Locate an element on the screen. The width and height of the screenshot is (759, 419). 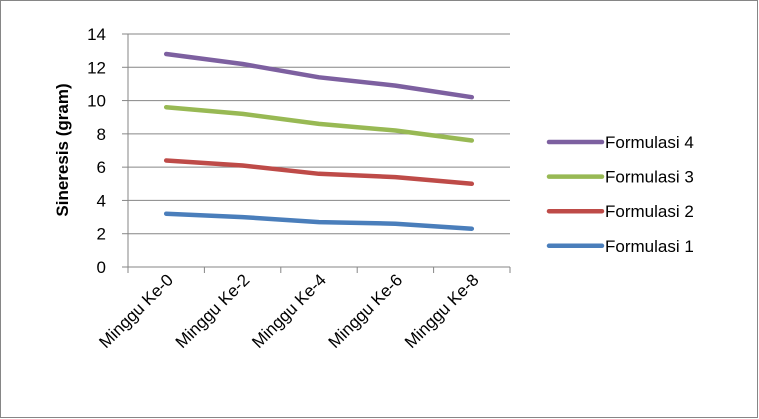
y-tick-label: 10 is located at coordinates (96, 101).